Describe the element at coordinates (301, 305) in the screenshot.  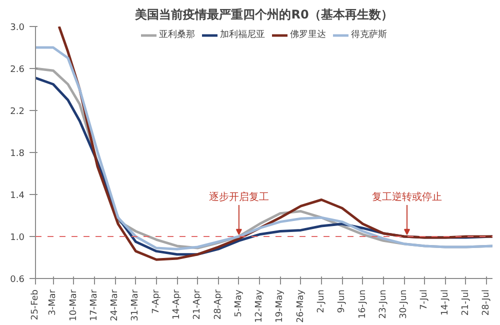
I see `x-tick-label: 26-May` at that location.